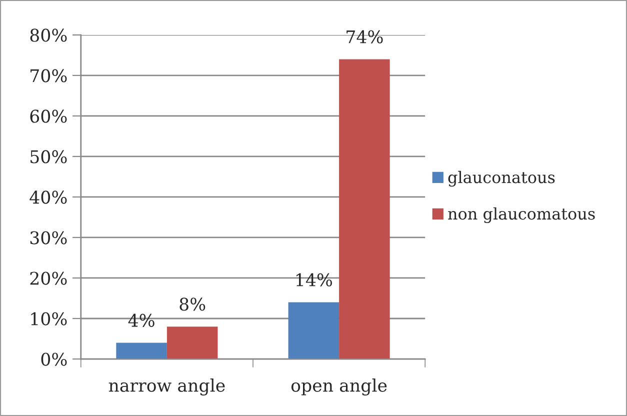 This screenshot has width=627, height=416. Describe the element at coordinates (54, 359) in the screenshot. I see `y-tick-label: 0%` at that location.